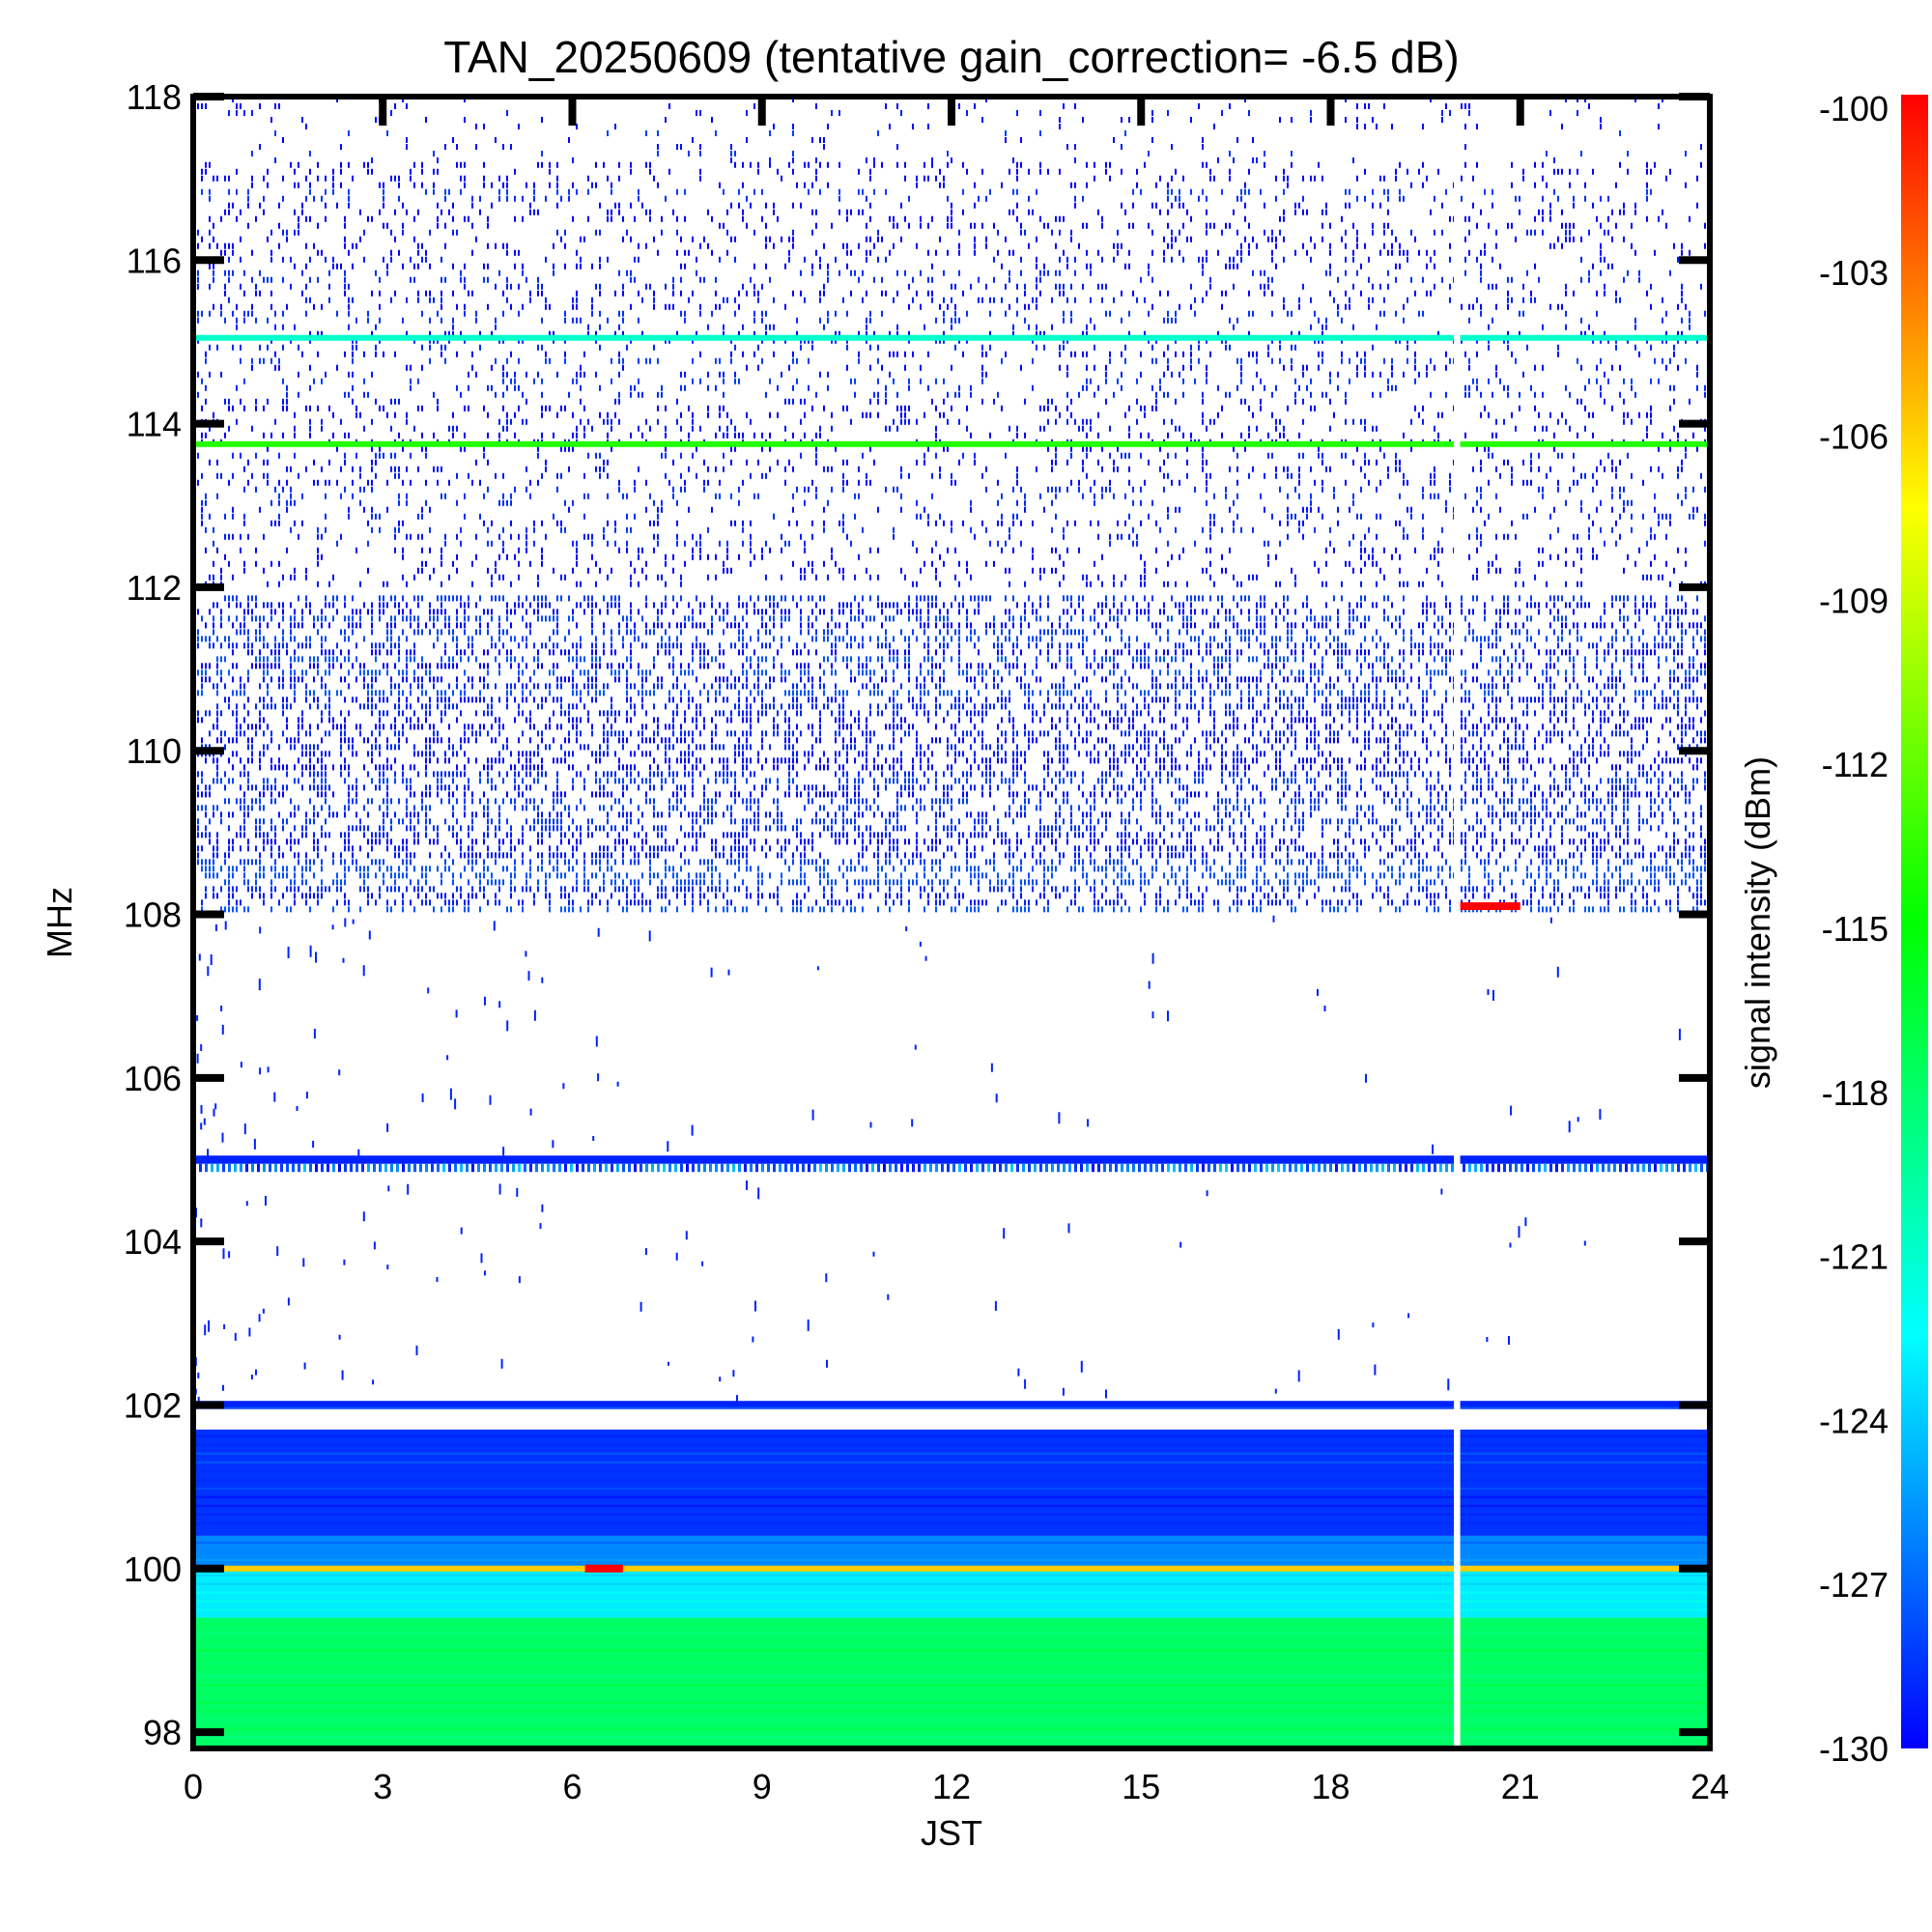  What do you see at coordinates (951, 1786) in the screenshot?
I see `x-tick-label: 12` at bounding box center [951, 1786].